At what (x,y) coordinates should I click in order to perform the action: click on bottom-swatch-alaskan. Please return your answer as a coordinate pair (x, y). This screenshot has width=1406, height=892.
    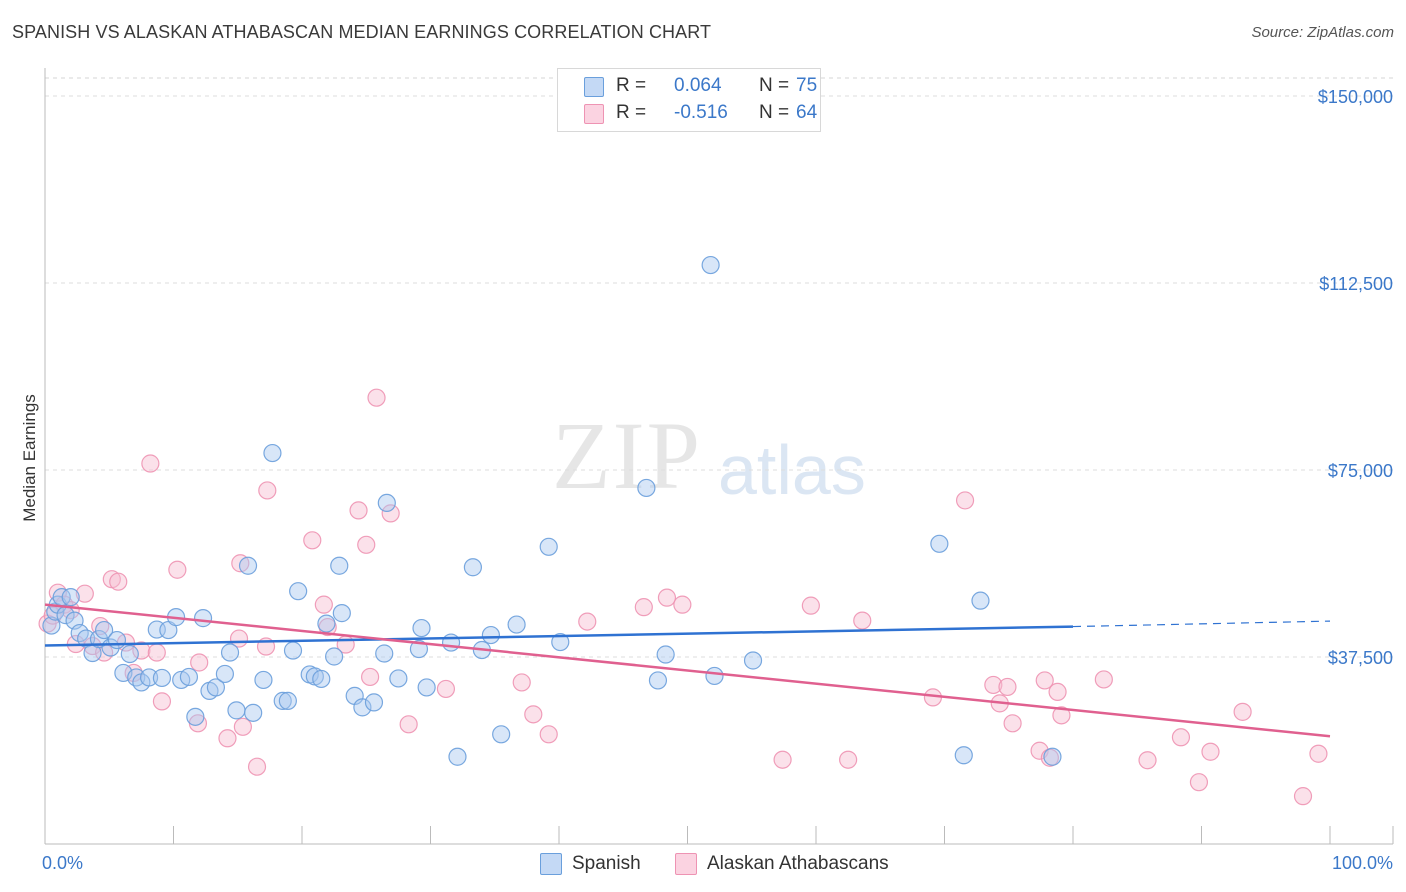
    Looking at the image, I should click on (686, 864).